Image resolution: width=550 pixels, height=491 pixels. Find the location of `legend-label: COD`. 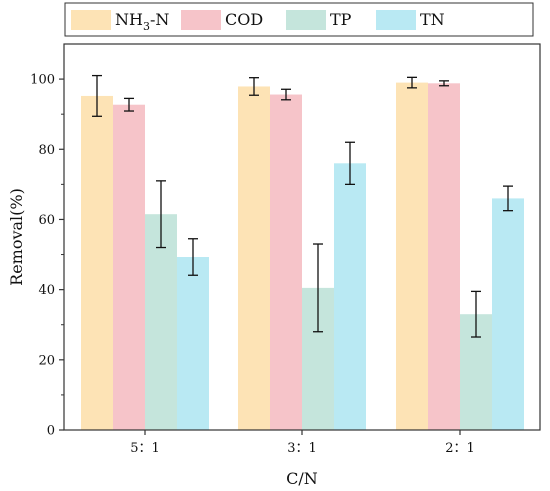

legend-label: COD is located at coordinates (244, 19).